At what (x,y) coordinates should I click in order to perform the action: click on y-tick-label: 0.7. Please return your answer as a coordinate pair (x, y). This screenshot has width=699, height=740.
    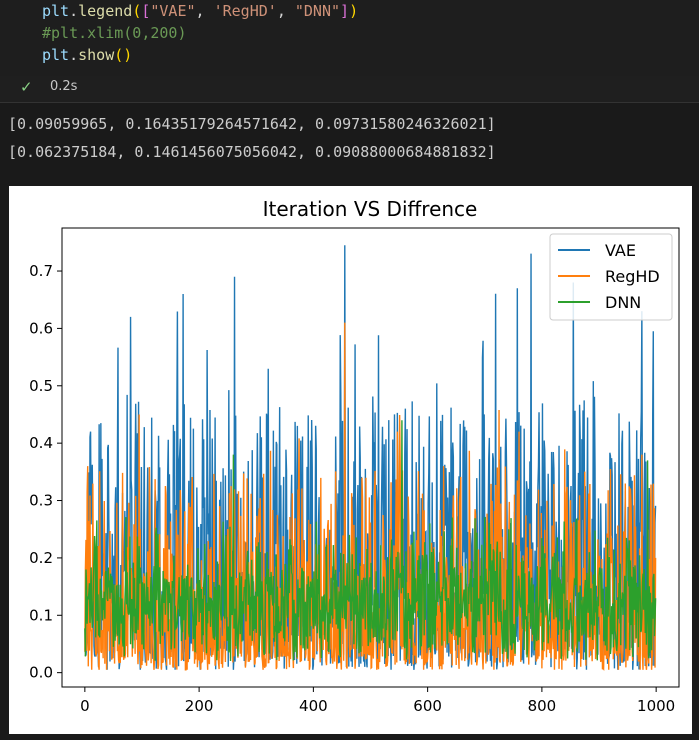
    Looking at the image, I should click on (41, 271).